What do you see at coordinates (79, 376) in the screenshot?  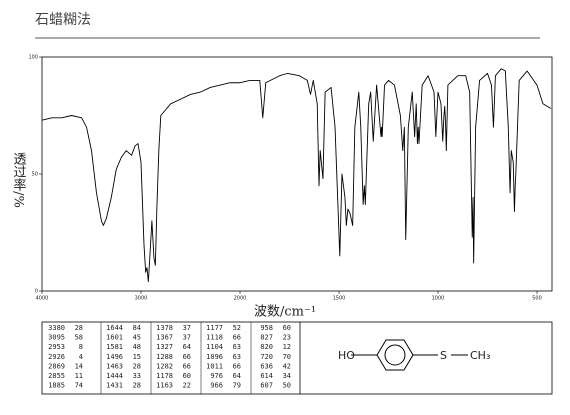 I see `peak-transmittance: 11` at bounding box center [79, 376].